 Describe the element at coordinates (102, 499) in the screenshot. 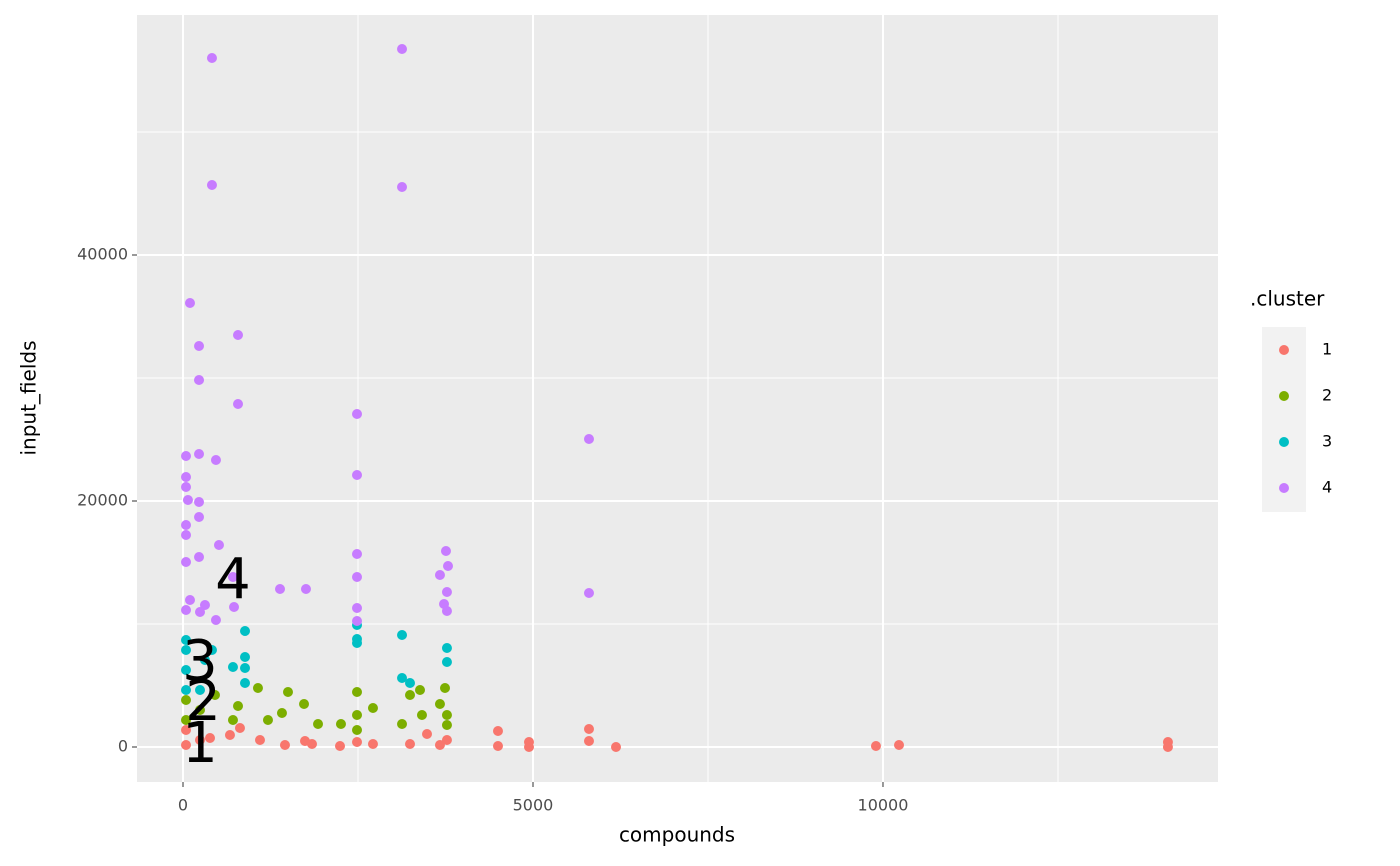

I see `y-tick-label: 20000` at that location.